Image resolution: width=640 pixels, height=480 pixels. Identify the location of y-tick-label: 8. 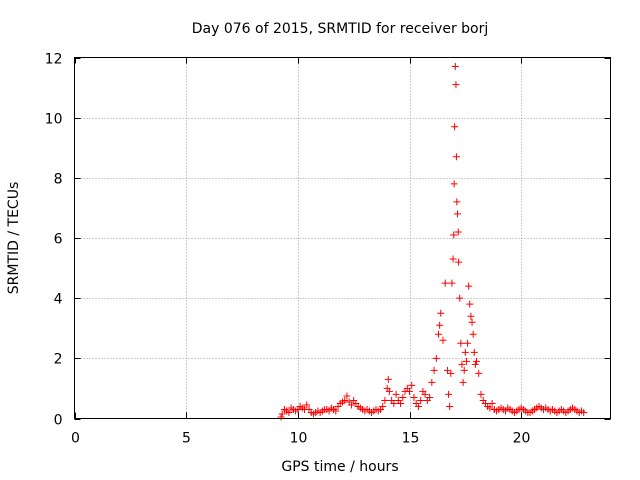
(58, 180).